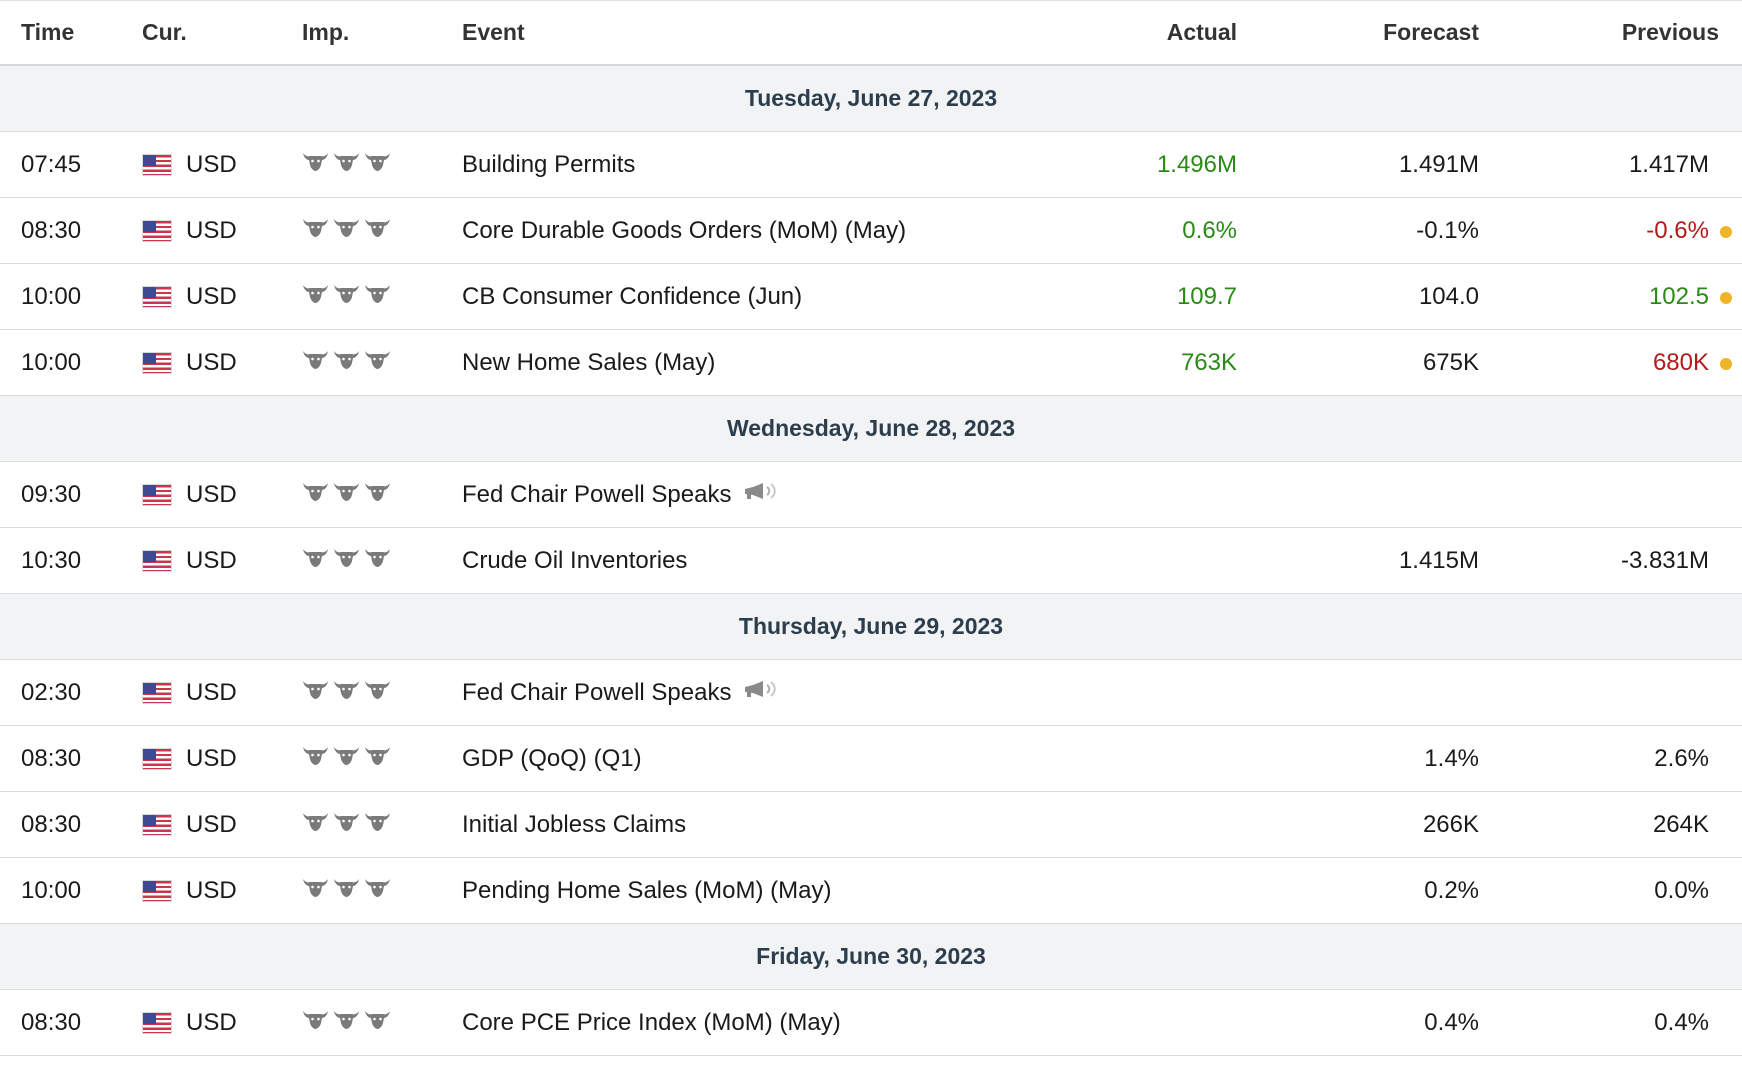  I want to click on previous-value-text: 680K, so click(1680, 362).